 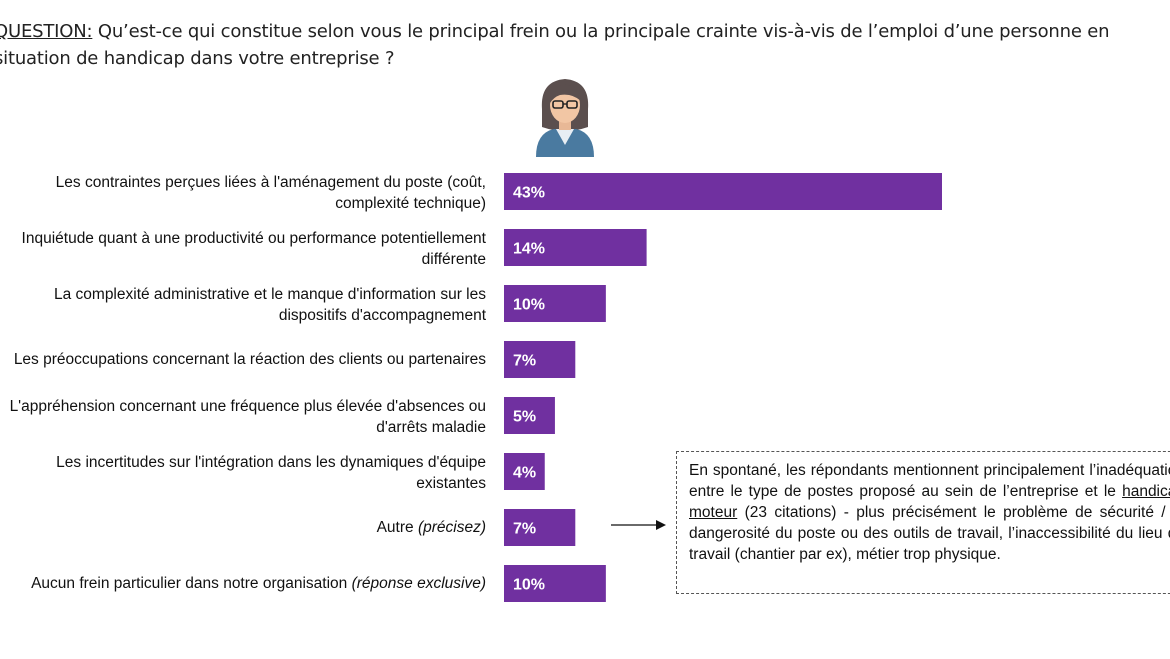 What do you see at coordinates (529, 249) in the screenshot?
I see `bar-value-label: 14%` at bounding box center [529, 249].